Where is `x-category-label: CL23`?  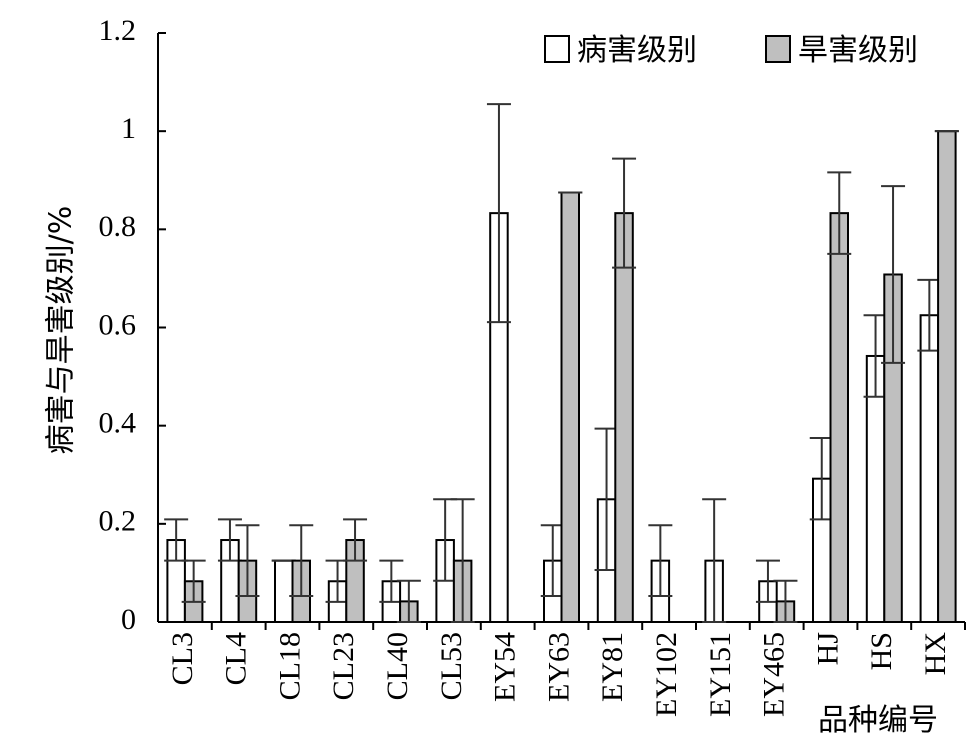 x-category-label: CL23 is located at coordinates (343, 666).